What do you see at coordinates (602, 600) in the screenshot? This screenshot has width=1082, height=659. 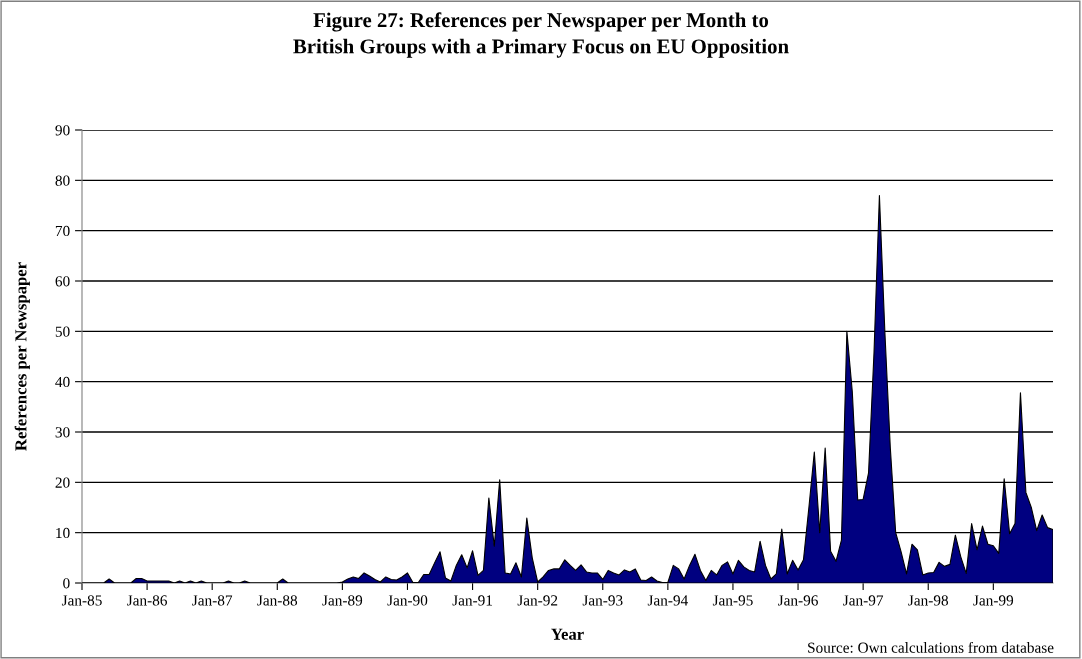 I see `x-tick-label: Jan-93` at bounding box center [602, 600].